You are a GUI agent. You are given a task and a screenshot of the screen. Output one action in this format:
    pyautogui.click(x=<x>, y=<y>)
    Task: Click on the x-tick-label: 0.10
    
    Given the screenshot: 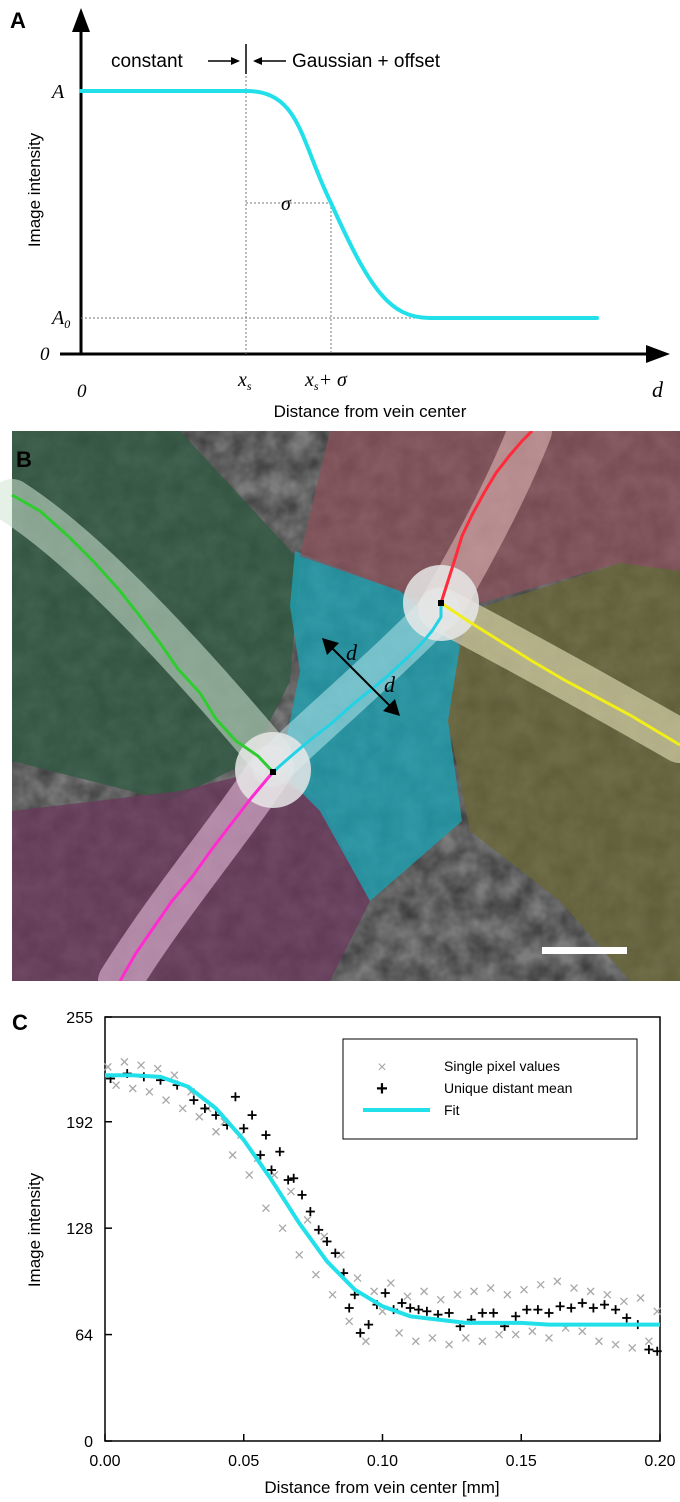 What is the action you would take?
    pyautogui.click(x=382, y=1461)
    